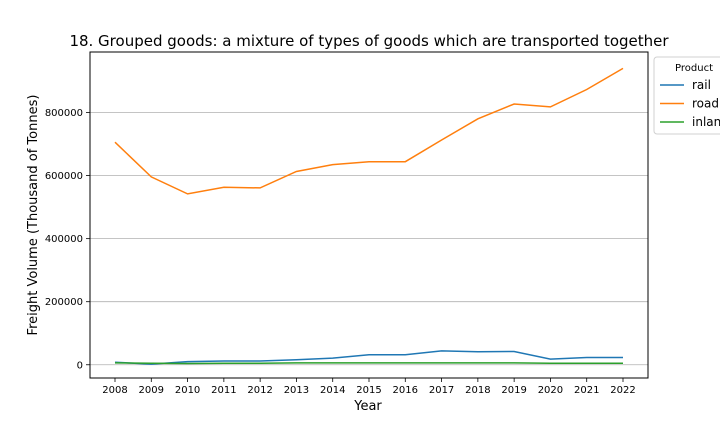 The image size is (720, 432). Describe the element at coordinates (368, 390) in the screenshot. I see `x-tick-label: 2015` at that location.